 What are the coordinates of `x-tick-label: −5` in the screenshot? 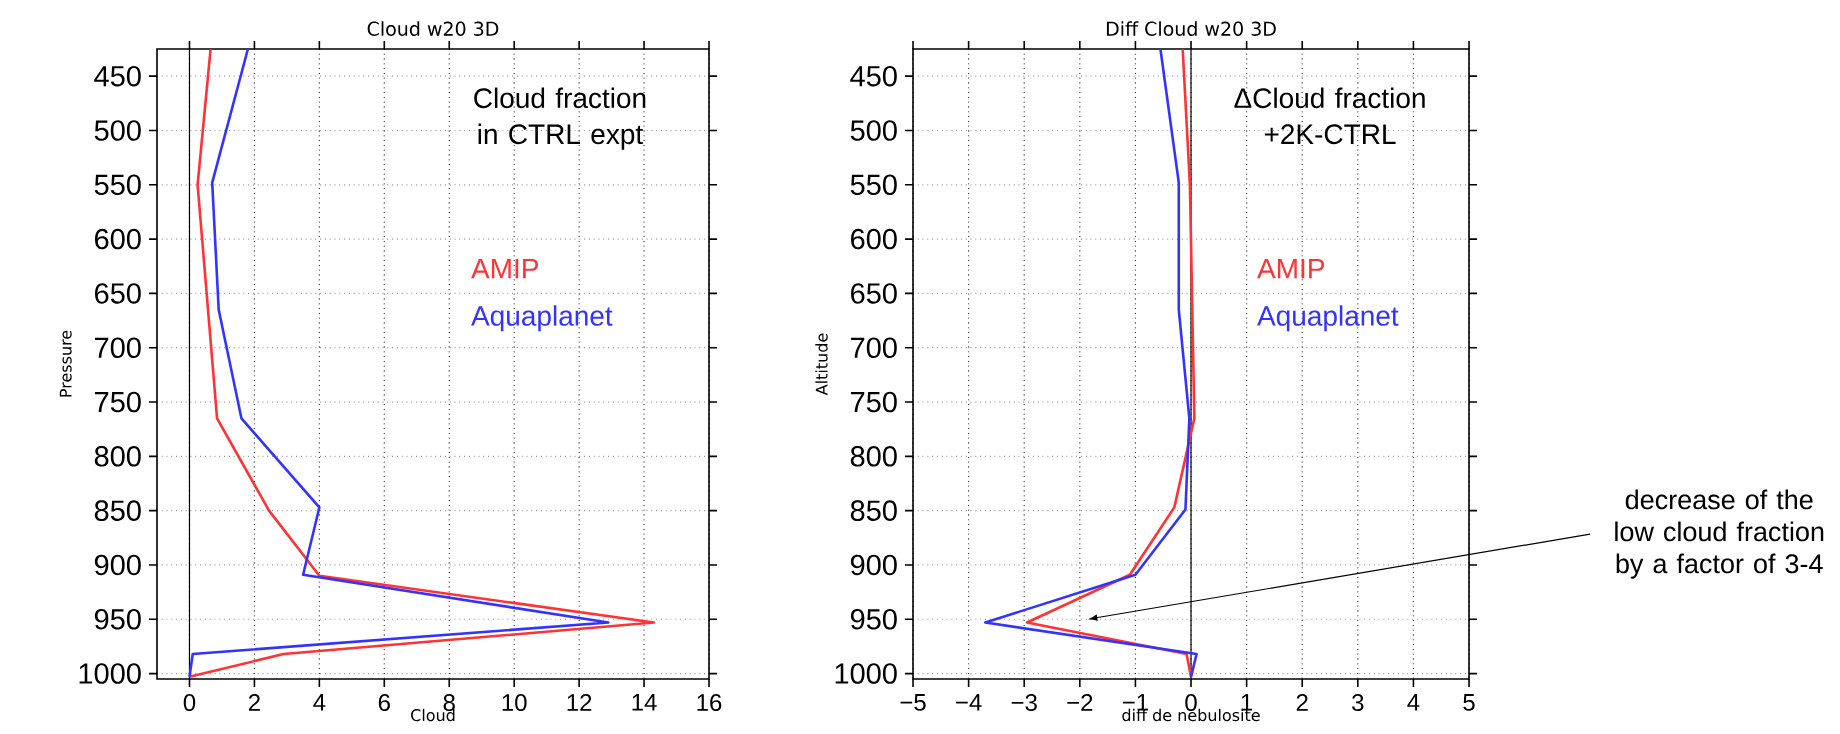 It's located at (913, 702).